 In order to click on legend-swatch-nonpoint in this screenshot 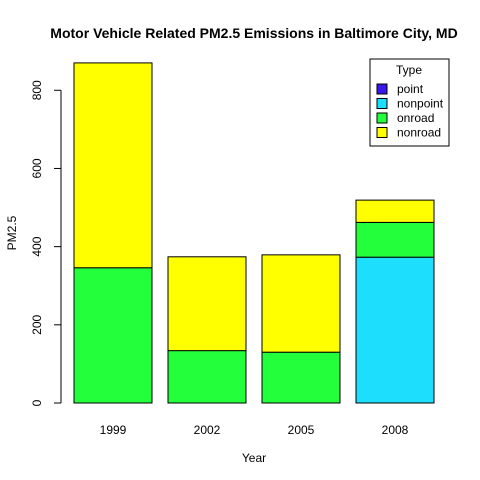, I will do `click(382, 103)`.